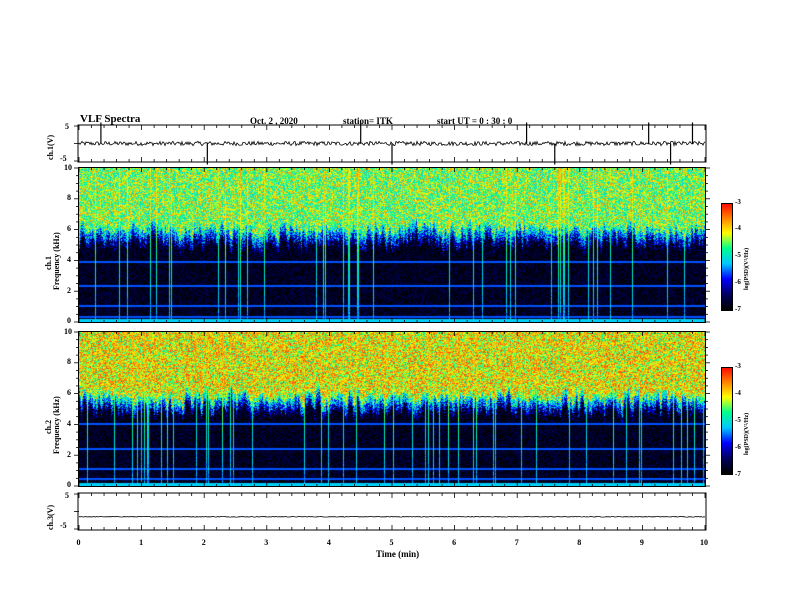 The width and height of the screenshot is (792, 612). I want to click on ch1-ytick-10: 10, so click(68, 167).